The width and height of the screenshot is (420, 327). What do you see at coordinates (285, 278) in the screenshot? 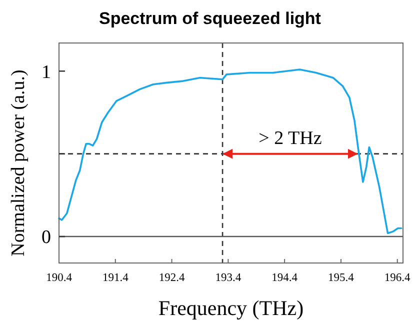
I see `x-tick-label: 194.4` at bounding box center [285, 278].